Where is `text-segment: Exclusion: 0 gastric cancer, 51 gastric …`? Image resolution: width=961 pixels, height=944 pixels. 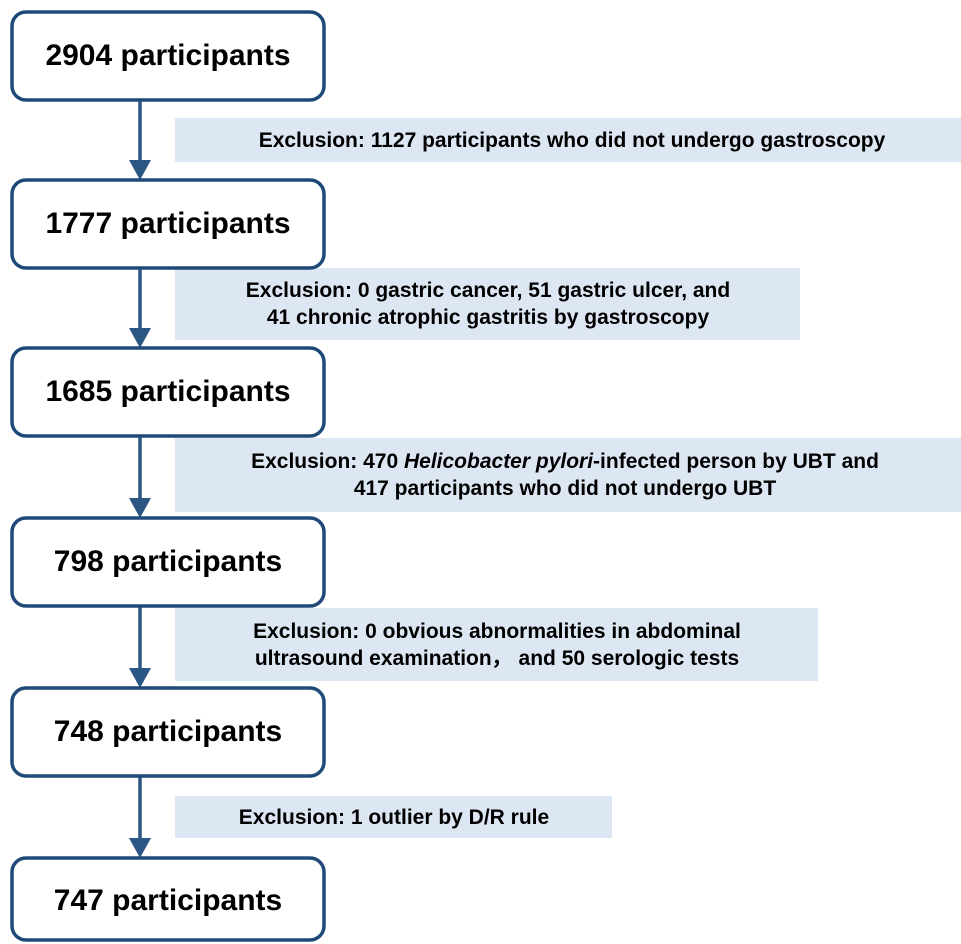
text-segment: Exclusion: 0 gastric cancer, 51 gastric … is located at coordinates (488, 290).